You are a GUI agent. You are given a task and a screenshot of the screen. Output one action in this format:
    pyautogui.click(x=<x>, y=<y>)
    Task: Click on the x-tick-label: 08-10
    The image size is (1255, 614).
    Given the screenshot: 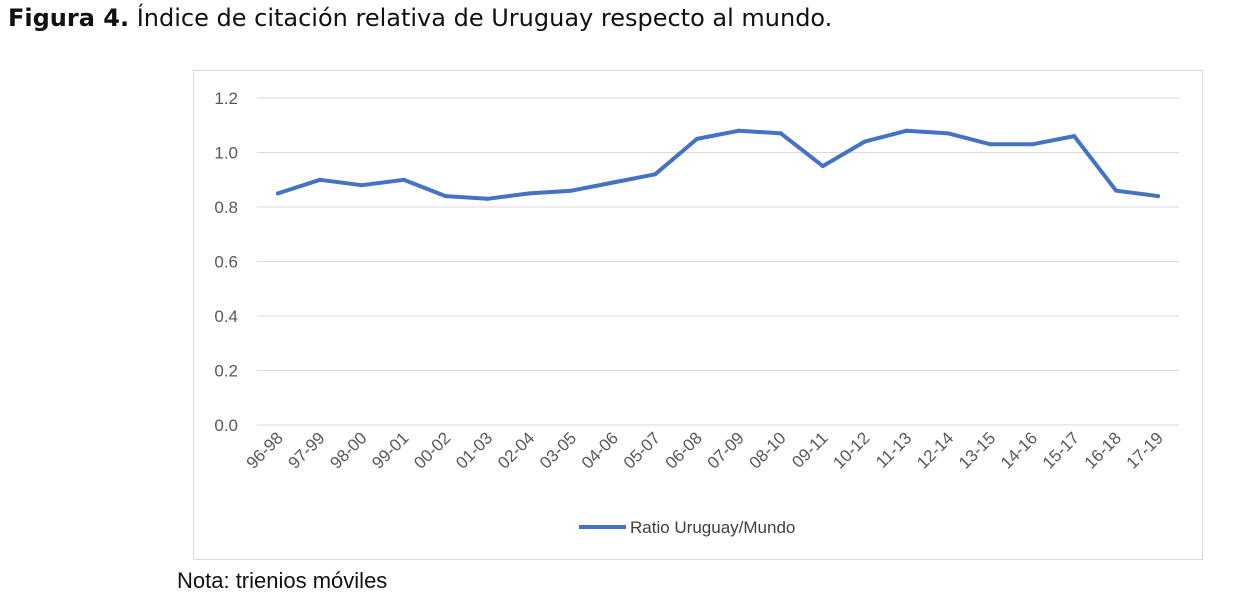 What is the action you would take?
    pyautogui.click(x=768, y=450)
    